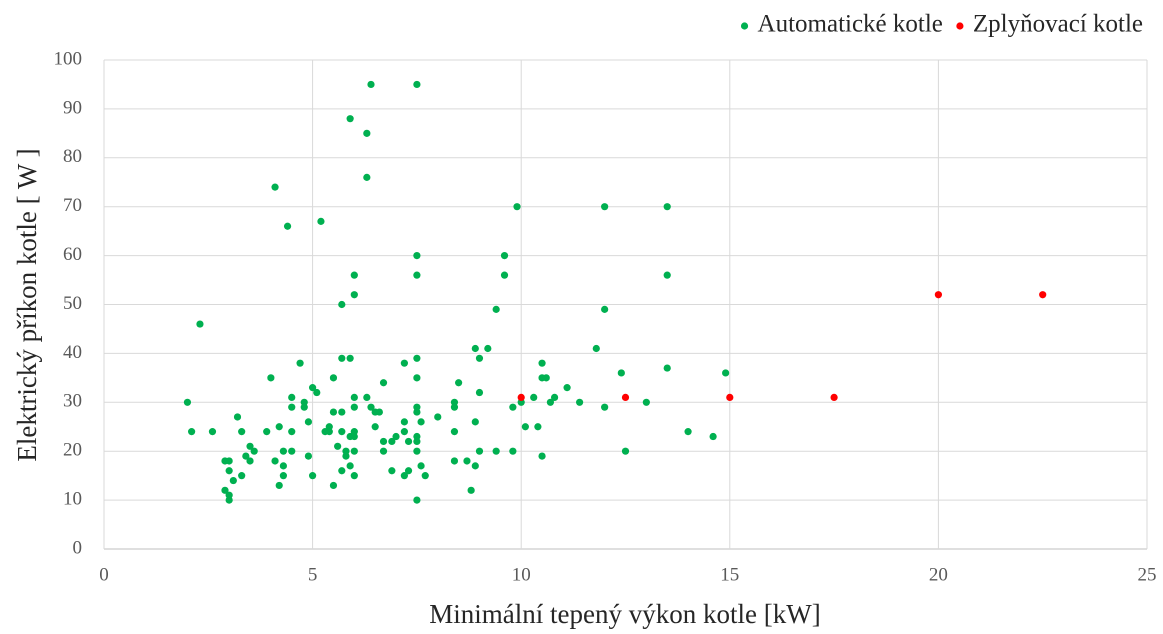 The height and width of the screenshot is (634, 1163). Describe the element at coordinates (1147, 574) in the screenshot. I see `x-tick-label: 25` at that location.